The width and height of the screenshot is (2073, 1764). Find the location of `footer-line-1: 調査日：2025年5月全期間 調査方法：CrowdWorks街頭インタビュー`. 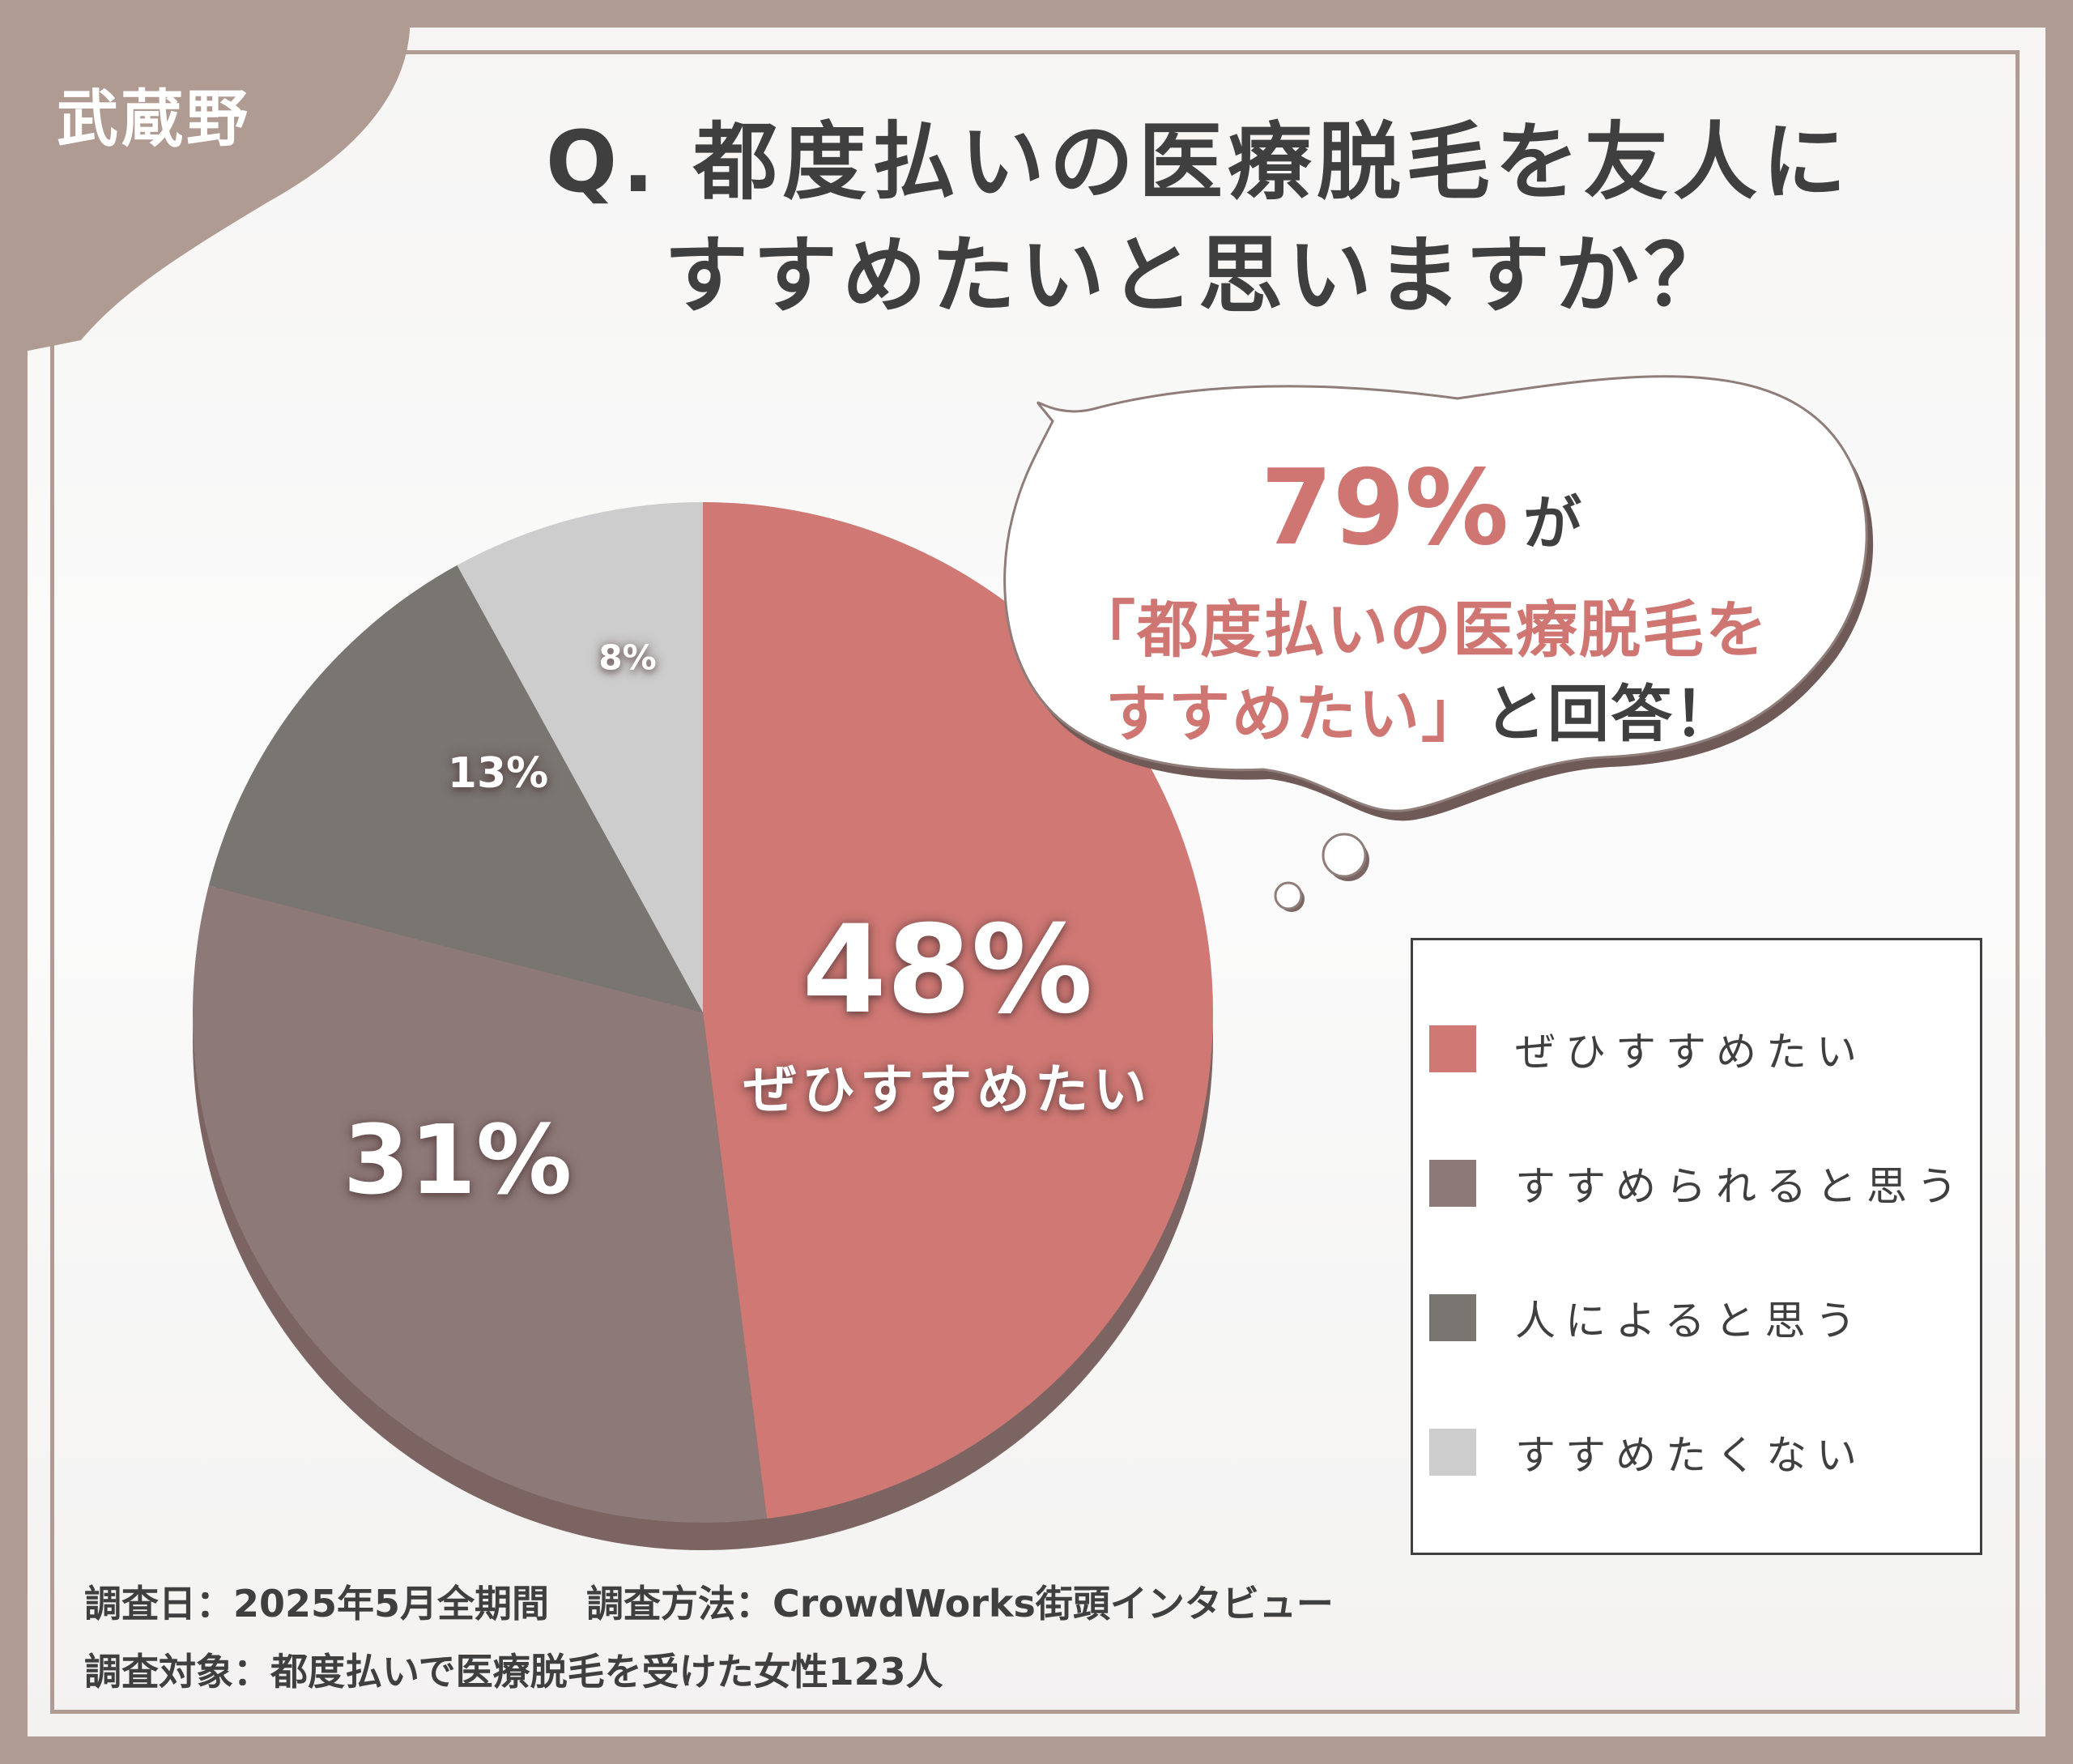

footer-line-1: 調査日：2025年5月全期間 調査方法：CrowdWorks街頭インタビュー is located at coordinates (709, 1604).